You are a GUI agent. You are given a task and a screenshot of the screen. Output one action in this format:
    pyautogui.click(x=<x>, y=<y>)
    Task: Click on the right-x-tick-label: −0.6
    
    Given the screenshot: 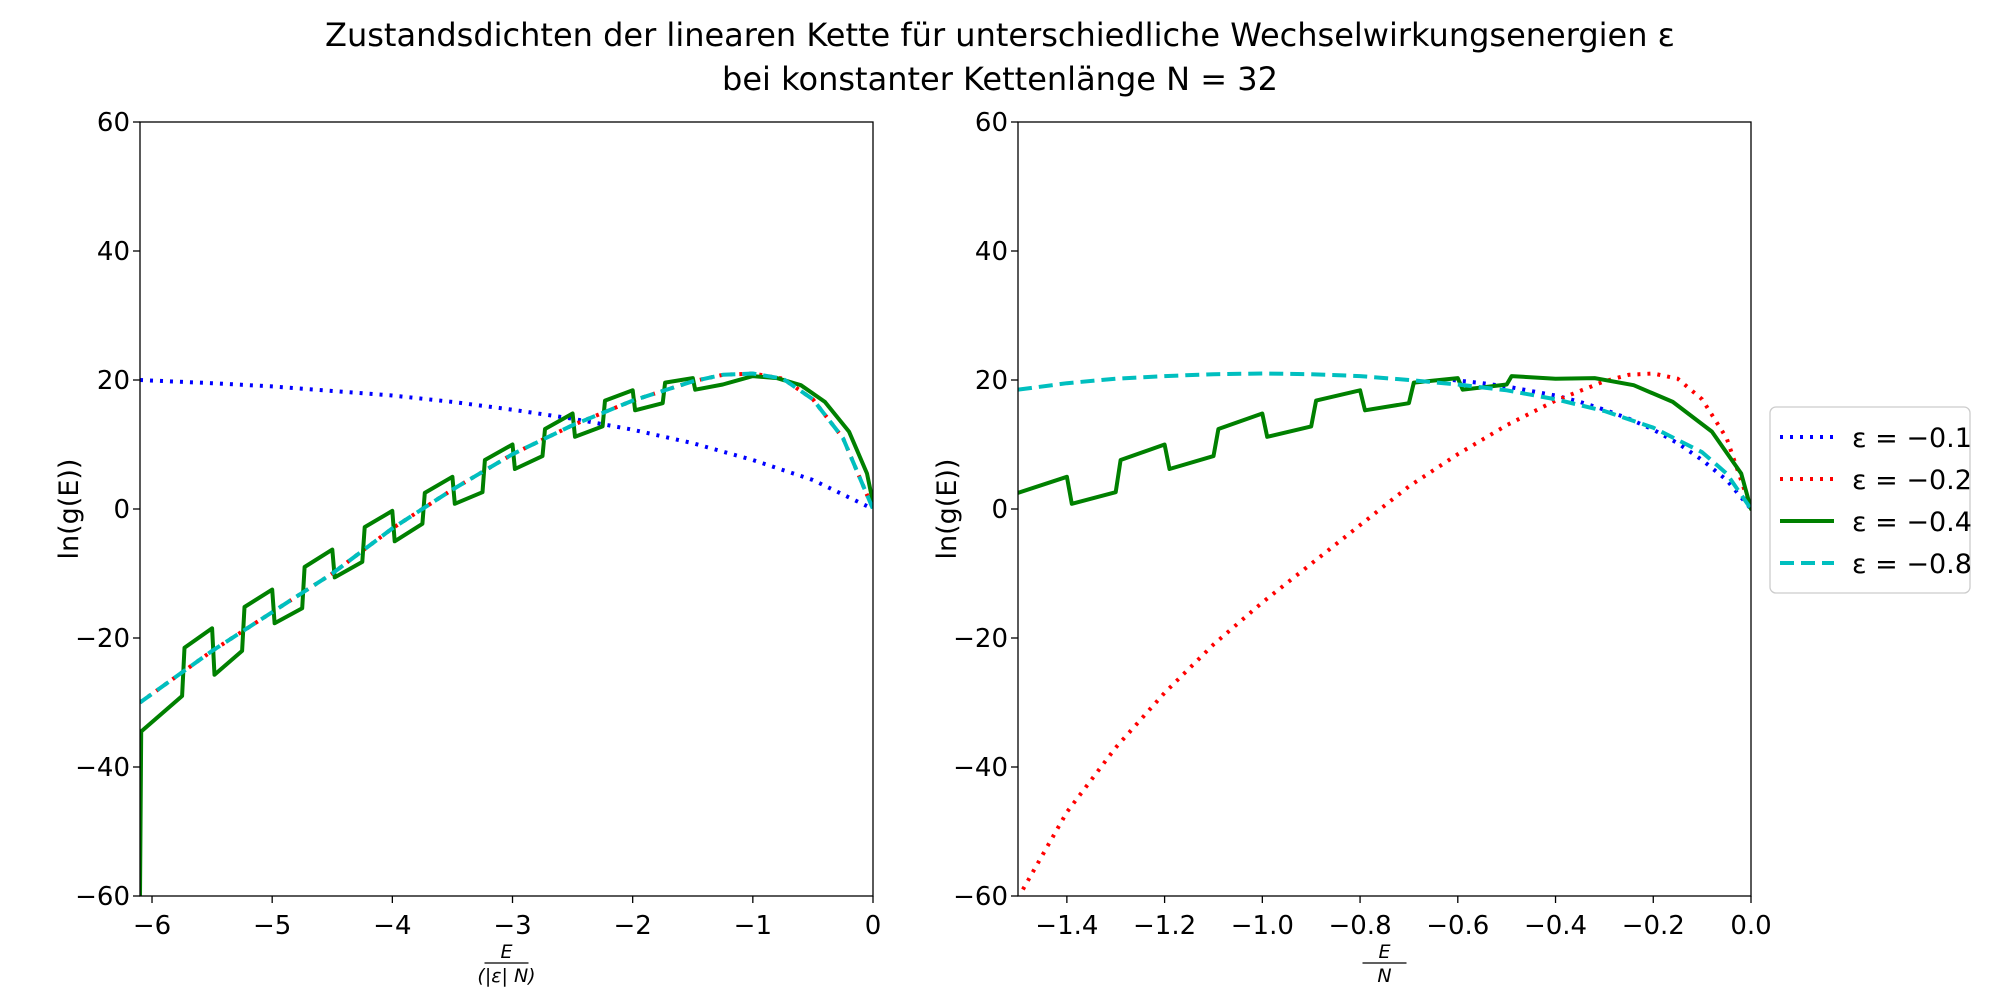 What is the action you would take?
    pyautogui.click(x=1457, y=926)
    